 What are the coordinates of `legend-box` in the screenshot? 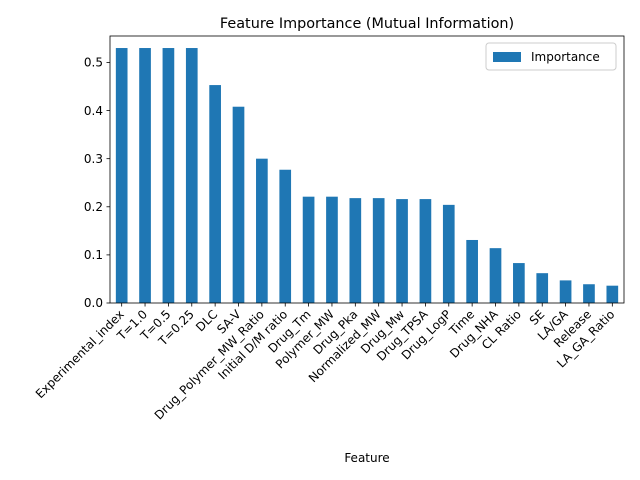 It's located at (551, 56).